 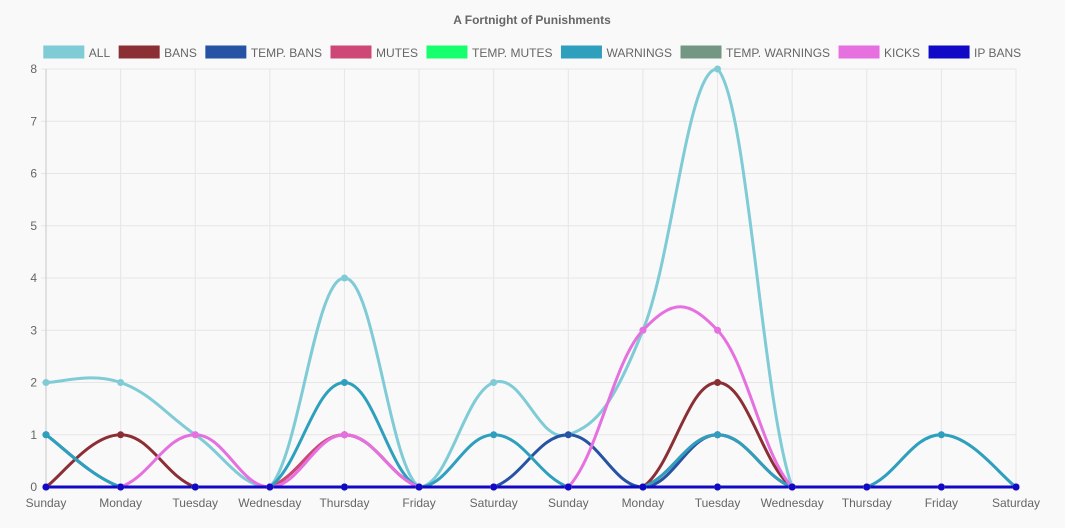 I want to click on y-axis-ticks: 0 1 2 3 4 5 6 7 8, so click(x=33, y=278).